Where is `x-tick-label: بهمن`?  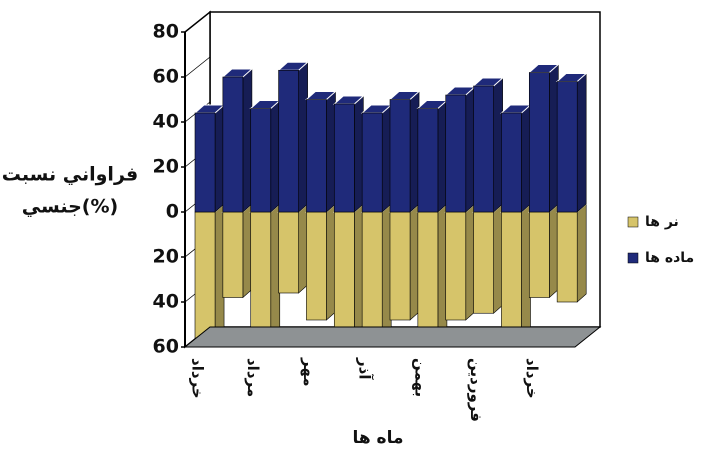
x-tick-label: بهمن is located at coordinates (420, 377).